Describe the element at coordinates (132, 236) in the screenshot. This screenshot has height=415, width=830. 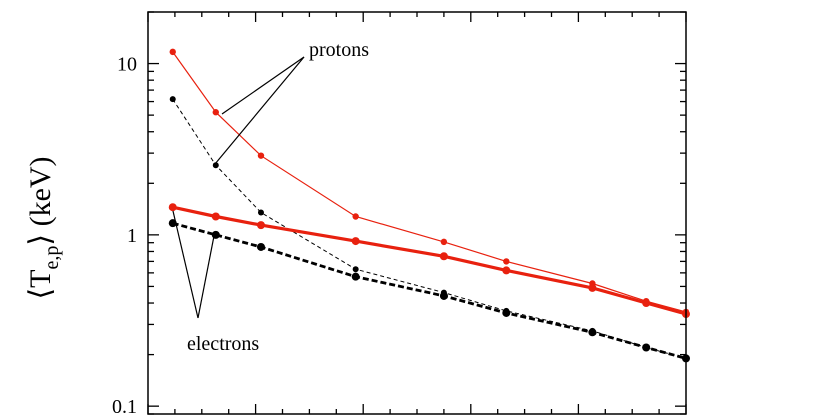
I see `y-tick-label: 1` at that location.